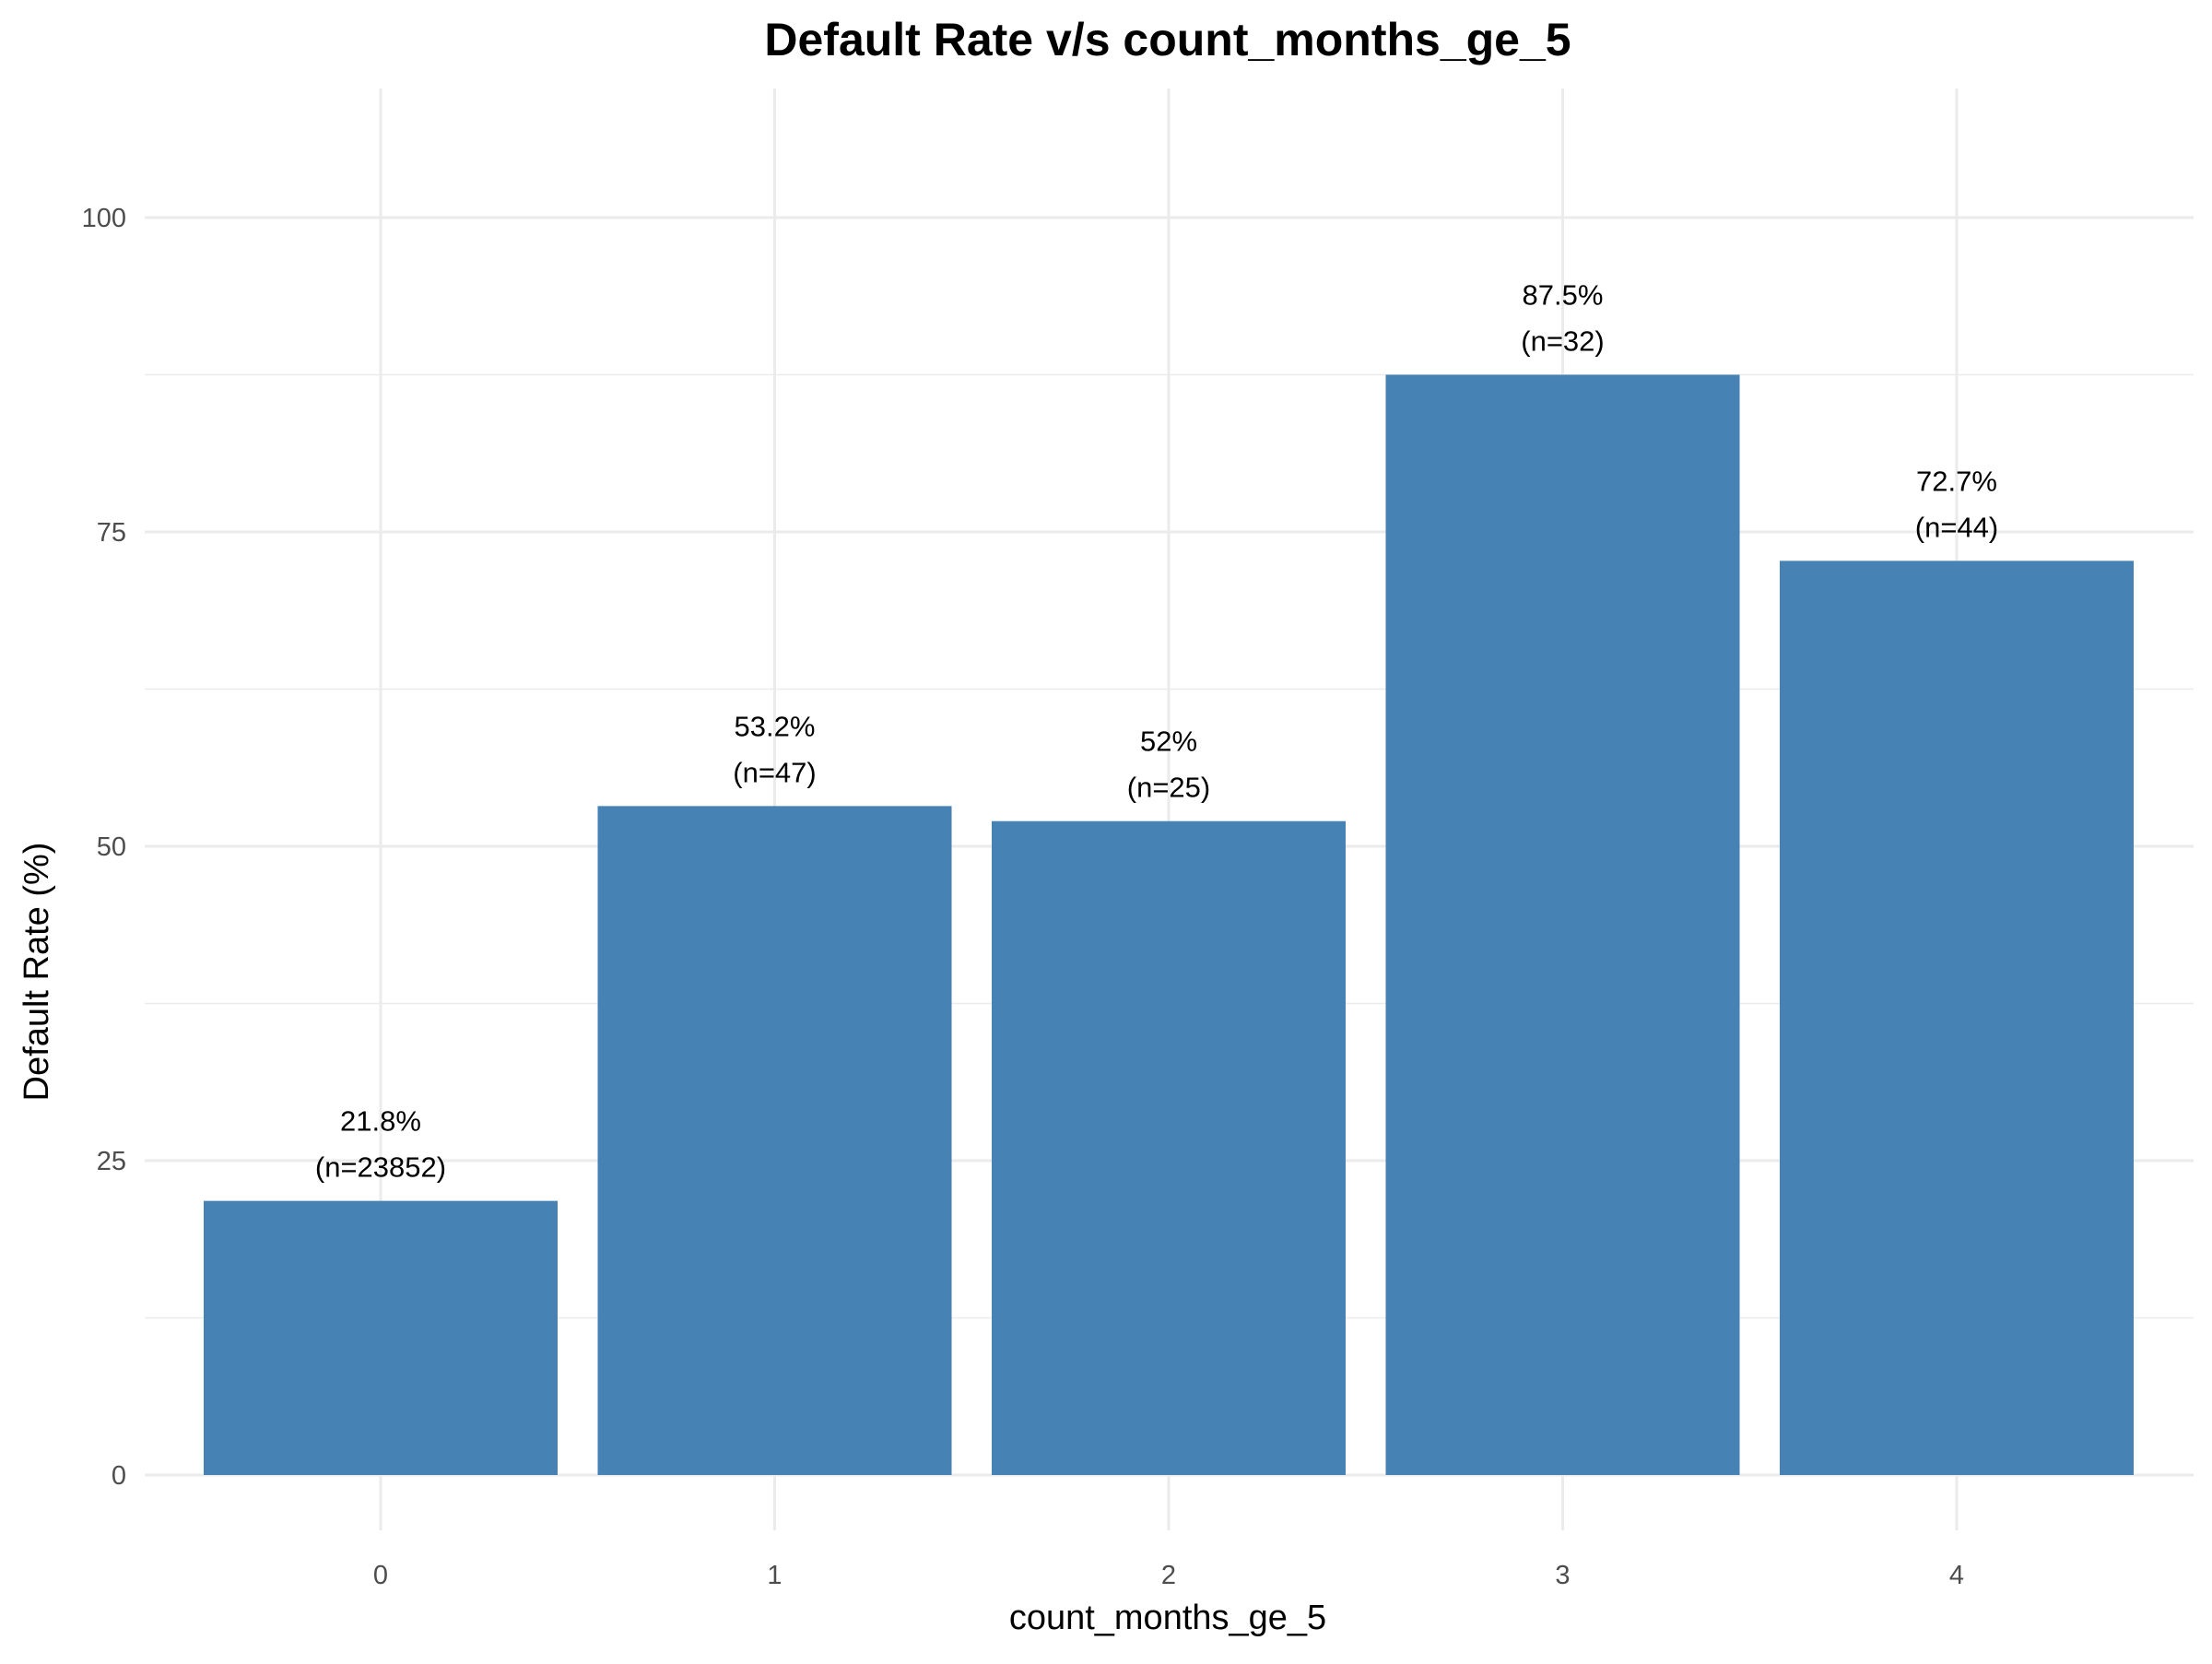  Describe the element at coordinates (1167, 39) in the screenshot. I see `chart-title: Default Rate v/s count_months_ge_5` at that location.